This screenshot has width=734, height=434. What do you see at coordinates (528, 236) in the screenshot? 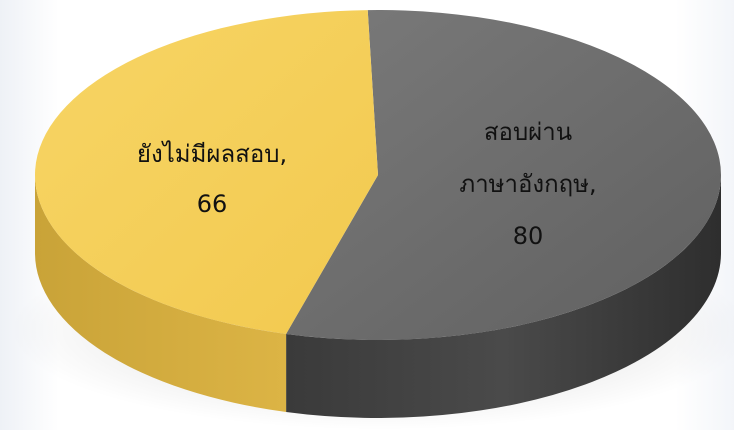
I see `data-label-passed-line-3: 80` at bounding box center [528, 236].